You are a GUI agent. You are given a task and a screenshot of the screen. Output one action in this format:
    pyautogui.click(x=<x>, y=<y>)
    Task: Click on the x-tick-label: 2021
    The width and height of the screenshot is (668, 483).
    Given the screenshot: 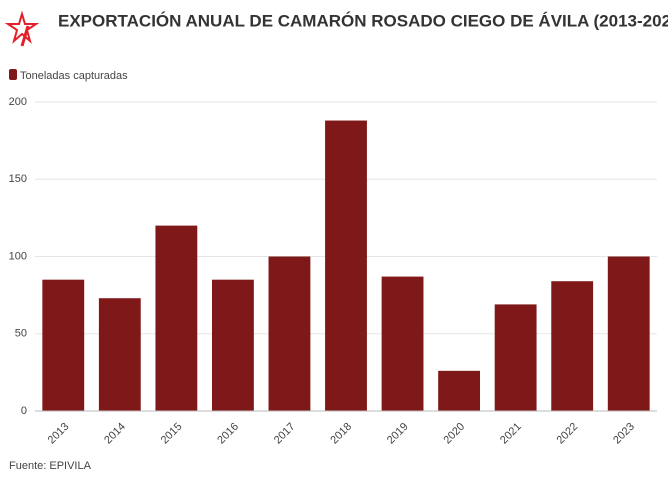 What is the action you would take?
    pyautogui.click(x=511, y=434)
    